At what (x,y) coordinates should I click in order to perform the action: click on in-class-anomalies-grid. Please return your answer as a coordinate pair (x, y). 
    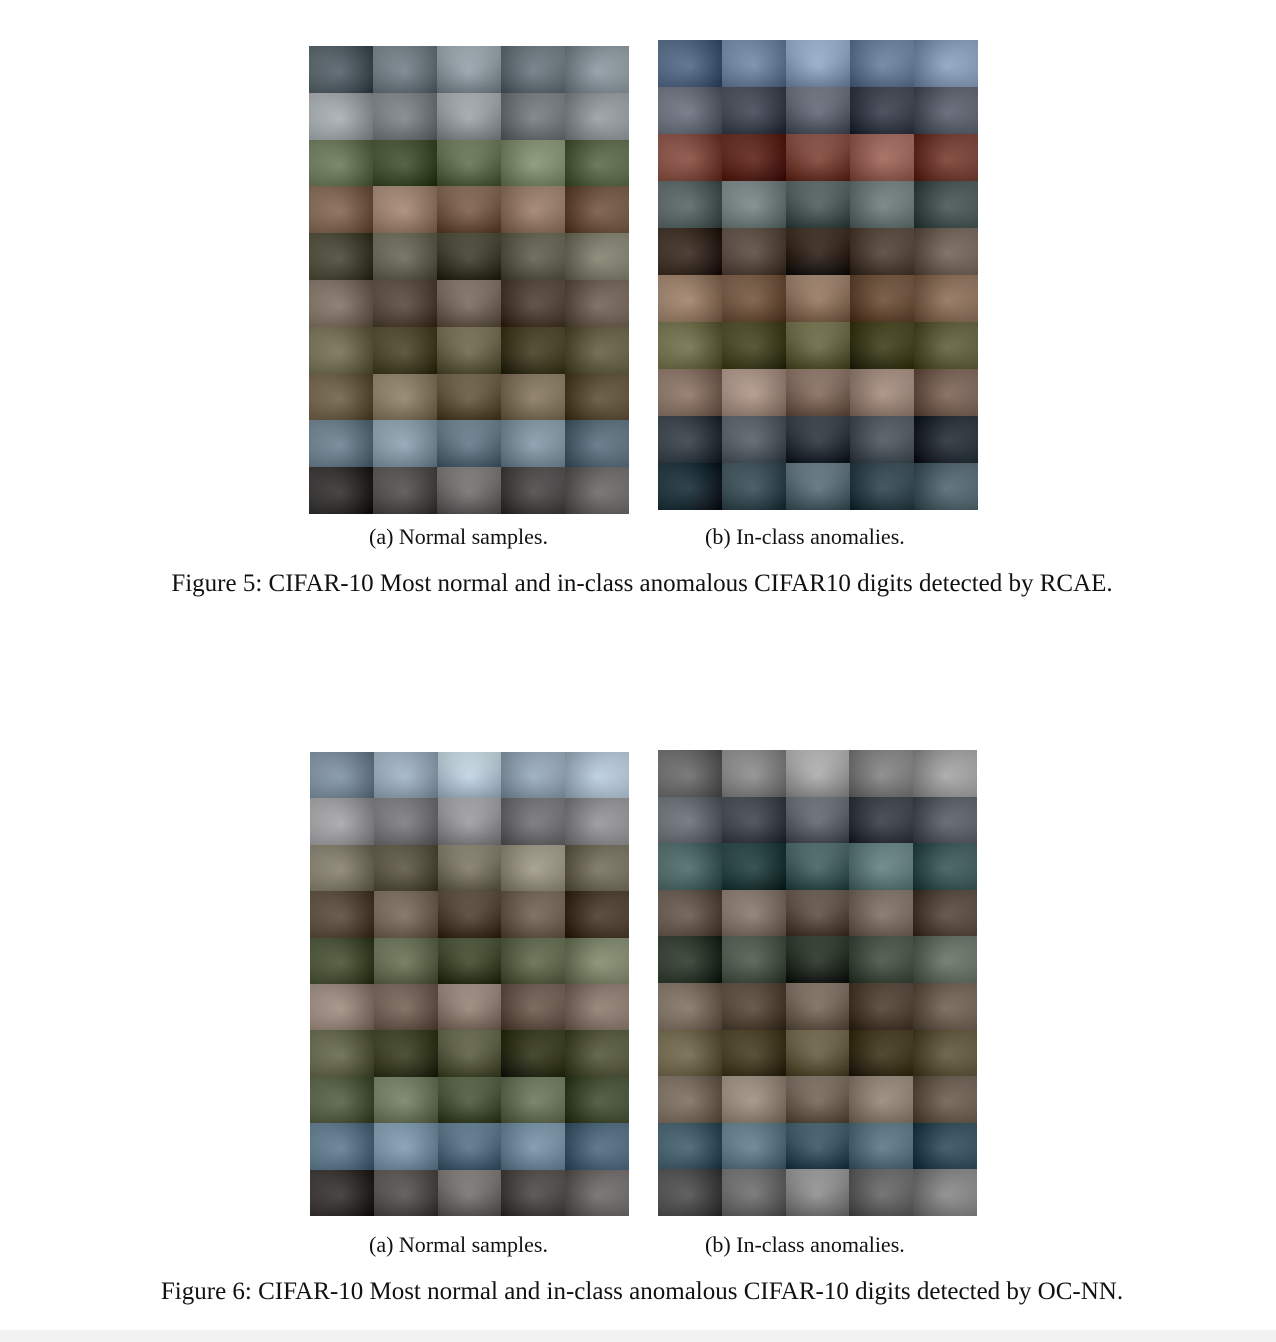
    Looking at the image, I should click on (818, 275).